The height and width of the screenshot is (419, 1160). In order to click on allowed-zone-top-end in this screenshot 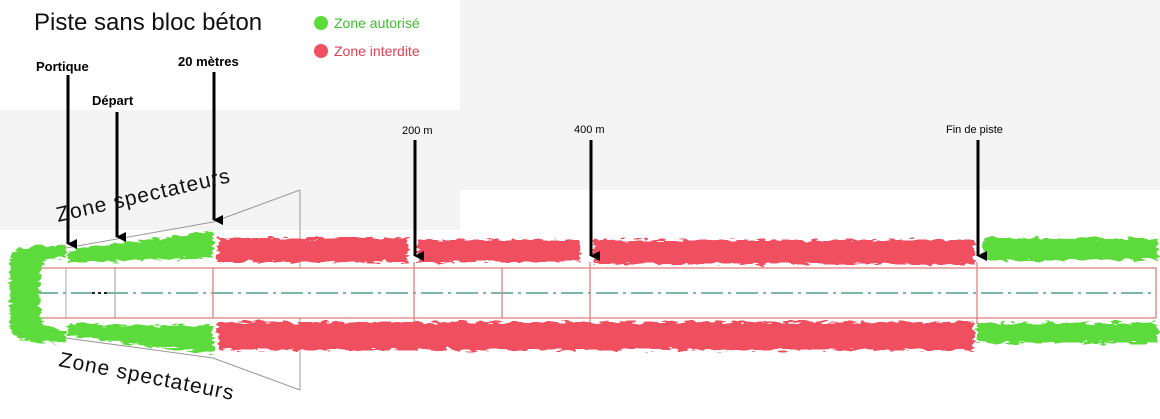, I will do `click(1070, 249)`.